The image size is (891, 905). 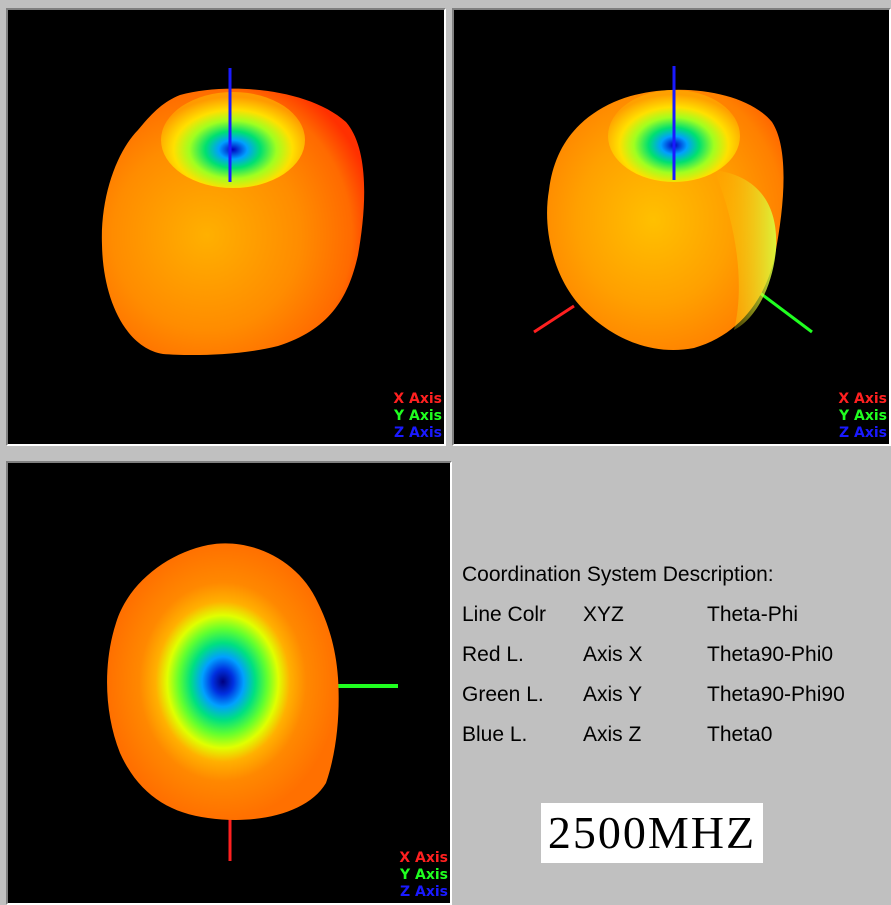 What do you see at coordinates (233, 140) in the screenshot?
I see `pattern-top-lobe` at bounding box center [233, 140].